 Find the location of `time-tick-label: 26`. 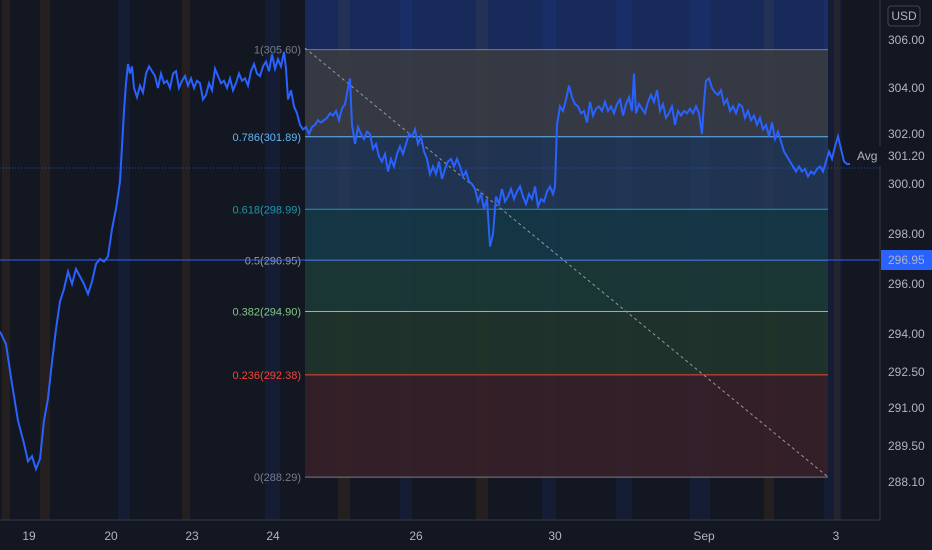

time-tick-label: 26 is located at coordinates (416, 536).